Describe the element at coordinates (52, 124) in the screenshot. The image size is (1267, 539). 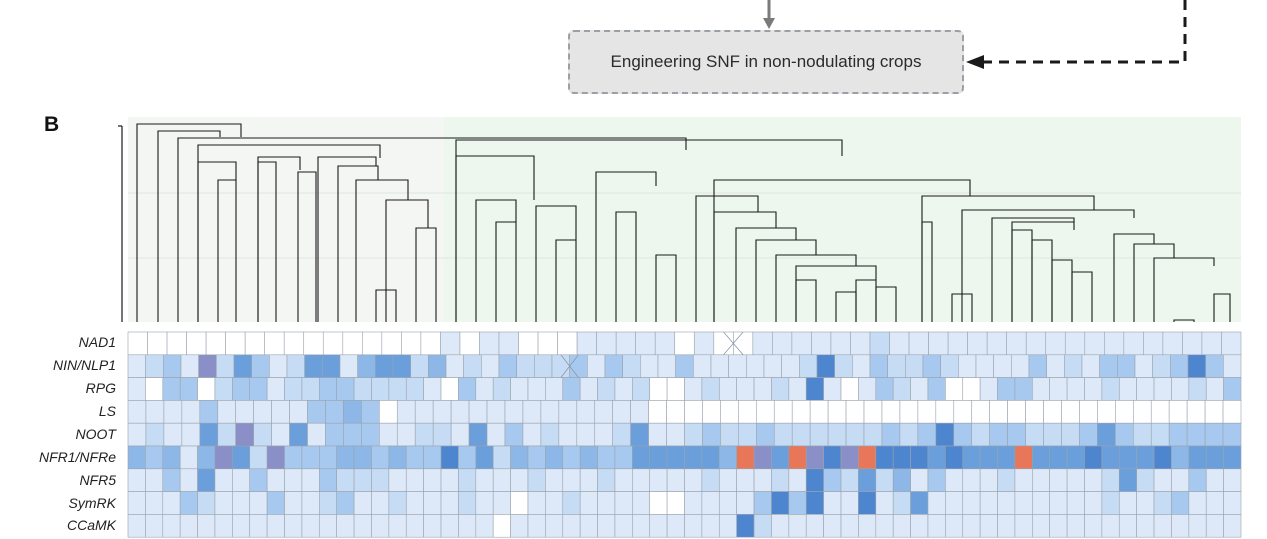
I see `panel-label: B` at that location.